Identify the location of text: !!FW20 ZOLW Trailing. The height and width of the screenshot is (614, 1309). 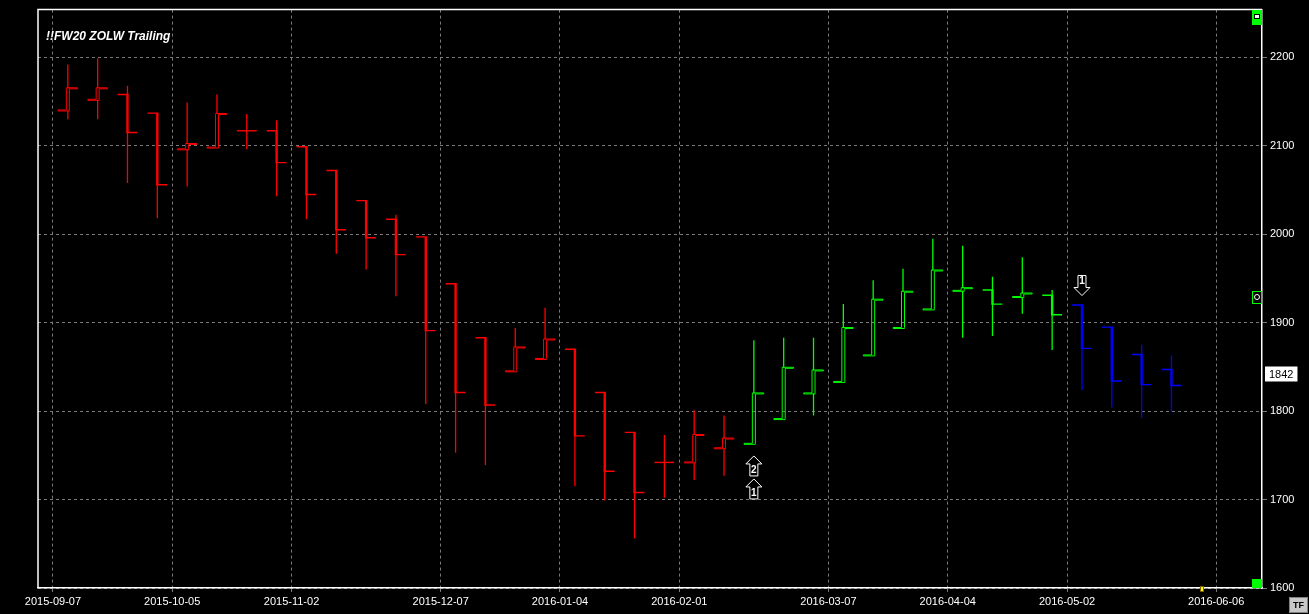
(109, 35).